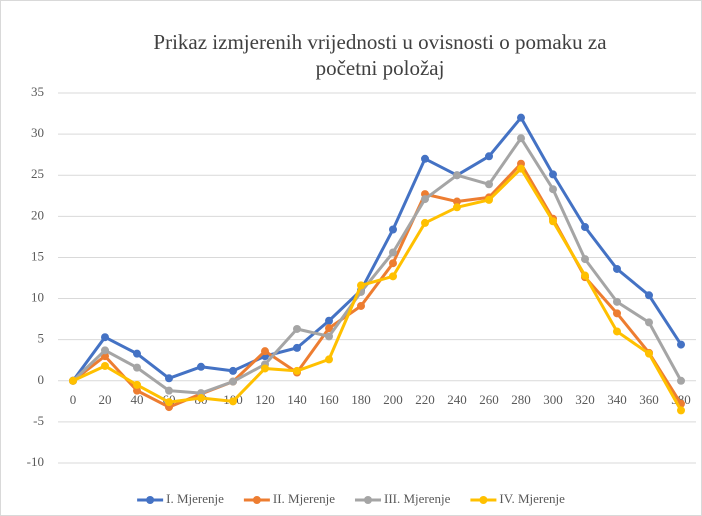  What do you see at coordinates (38, 420) in the screenshot?
I see `y-tick-label: -5` at bounding box center [38, 420].